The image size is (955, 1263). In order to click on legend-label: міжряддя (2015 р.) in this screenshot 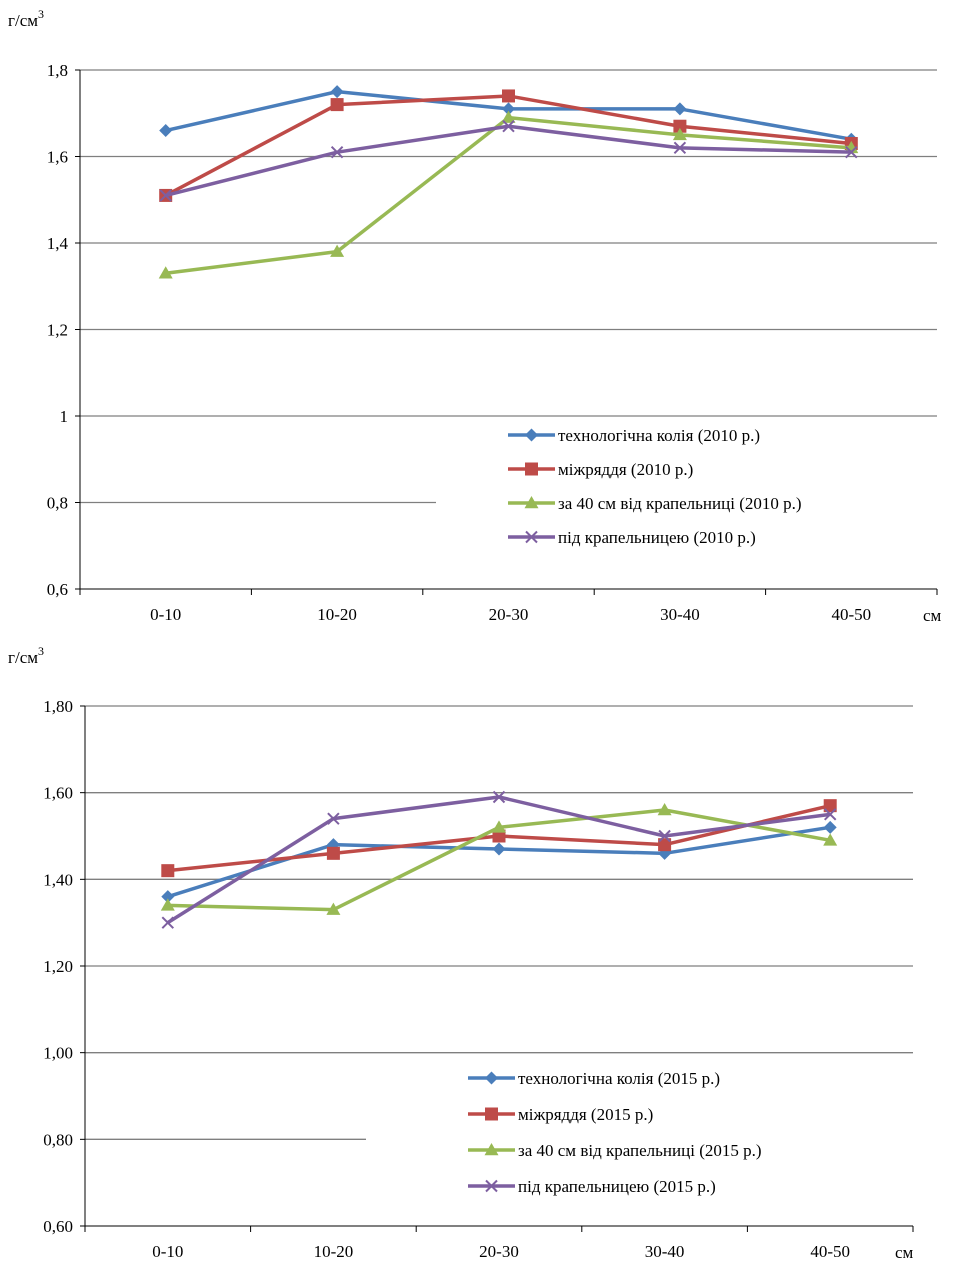, I will do `click(585, 1114)`.